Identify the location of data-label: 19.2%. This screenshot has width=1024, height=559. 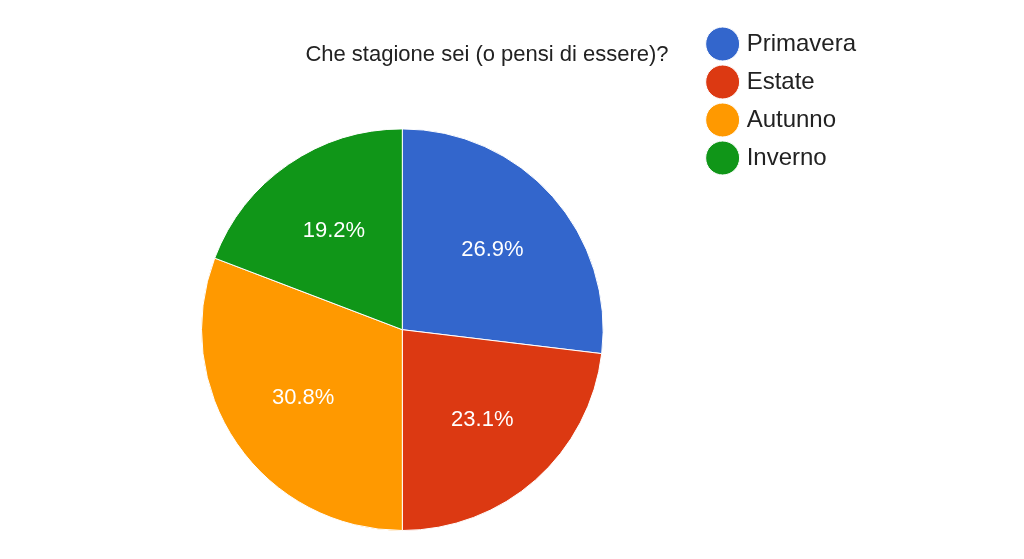
(334, 229).